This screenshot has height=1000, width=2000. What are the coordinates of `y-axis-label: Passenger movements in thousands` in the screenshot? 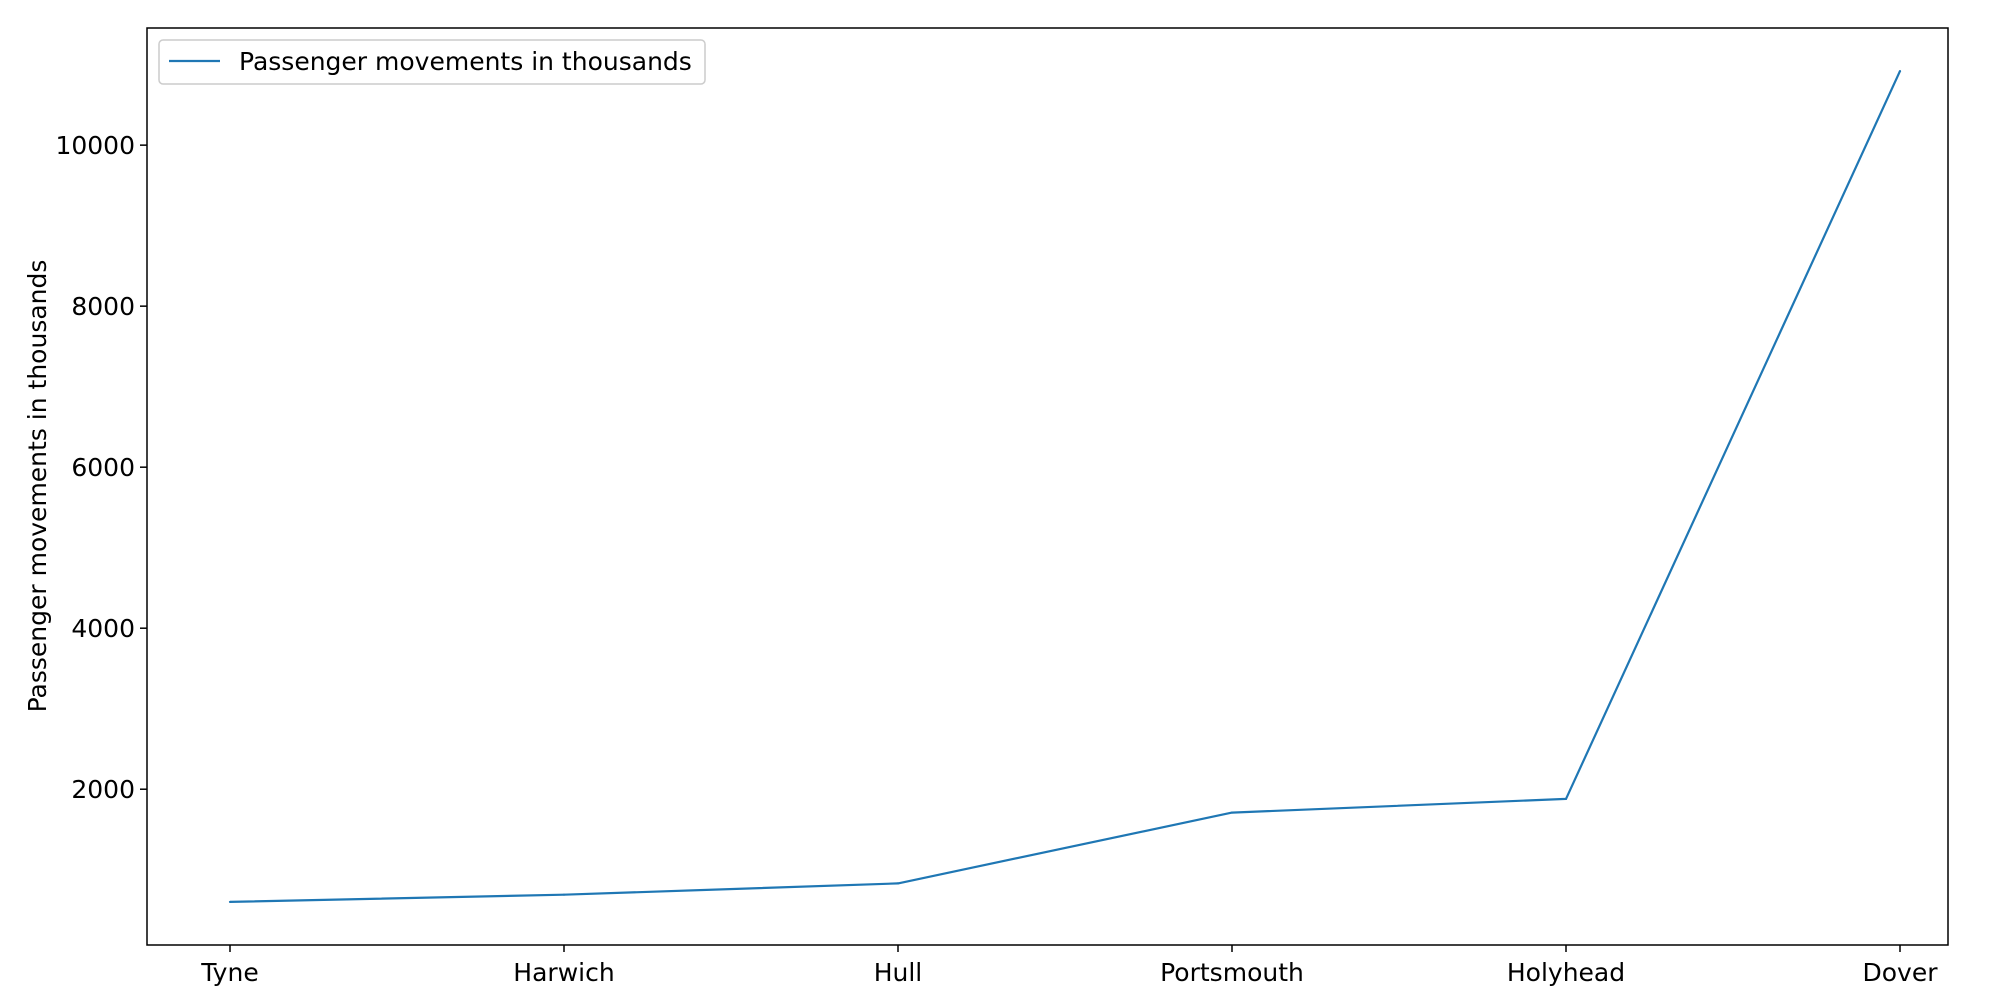 It's located at (37, 486).